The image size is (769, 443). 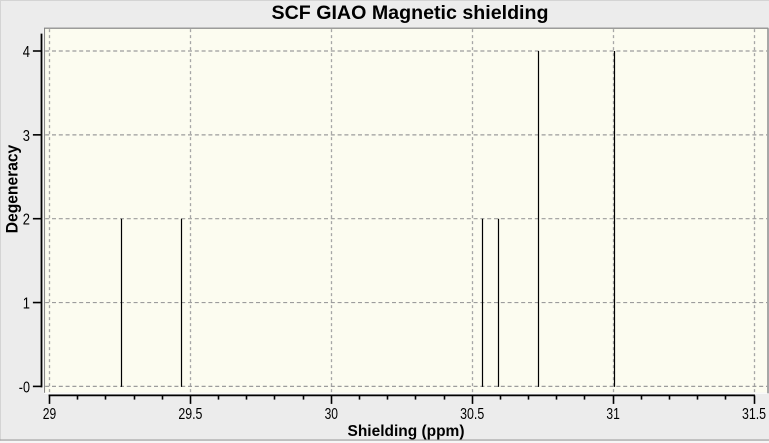 I want to click on svg-text: -0, so click(x=24, y=387).